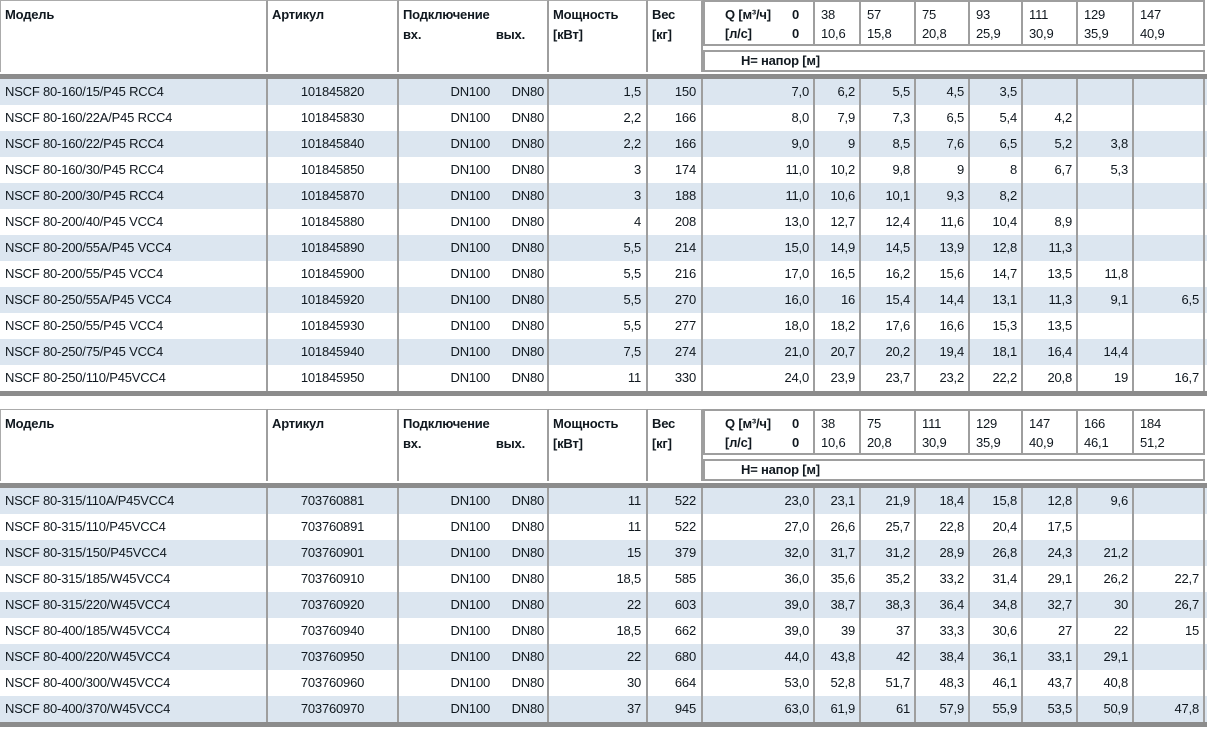 Image resolution: width=1210 pixels, height=732 pixels. What do you see at coordinates (943, 683) in the screenshot?
I see `head-value-cell: 48,3` at bounding box center [943, 683].